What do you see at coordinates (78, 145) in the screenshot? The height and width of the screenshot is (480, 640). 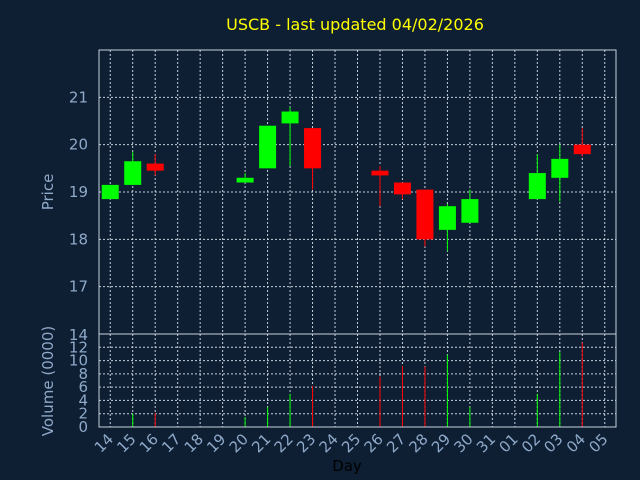 I see `price-tick-label: 20` at bounding box center [78, 145].